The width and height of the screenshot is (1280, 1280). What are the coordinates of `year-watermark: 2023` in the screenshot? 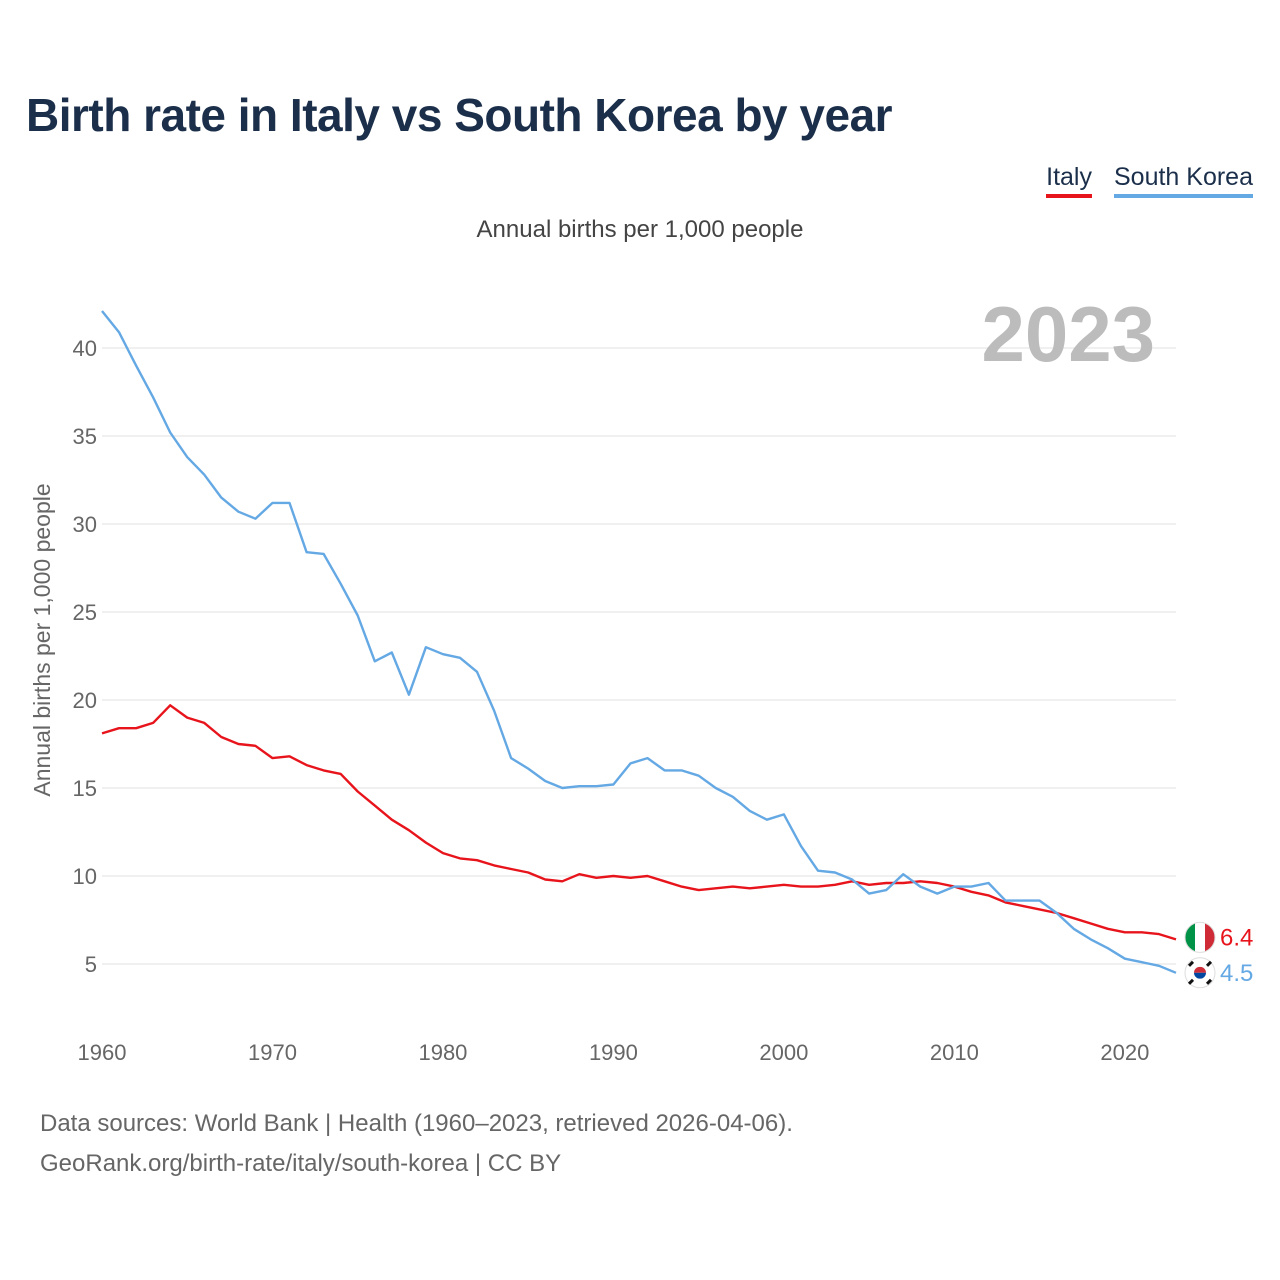 It's located at (1068, 334).